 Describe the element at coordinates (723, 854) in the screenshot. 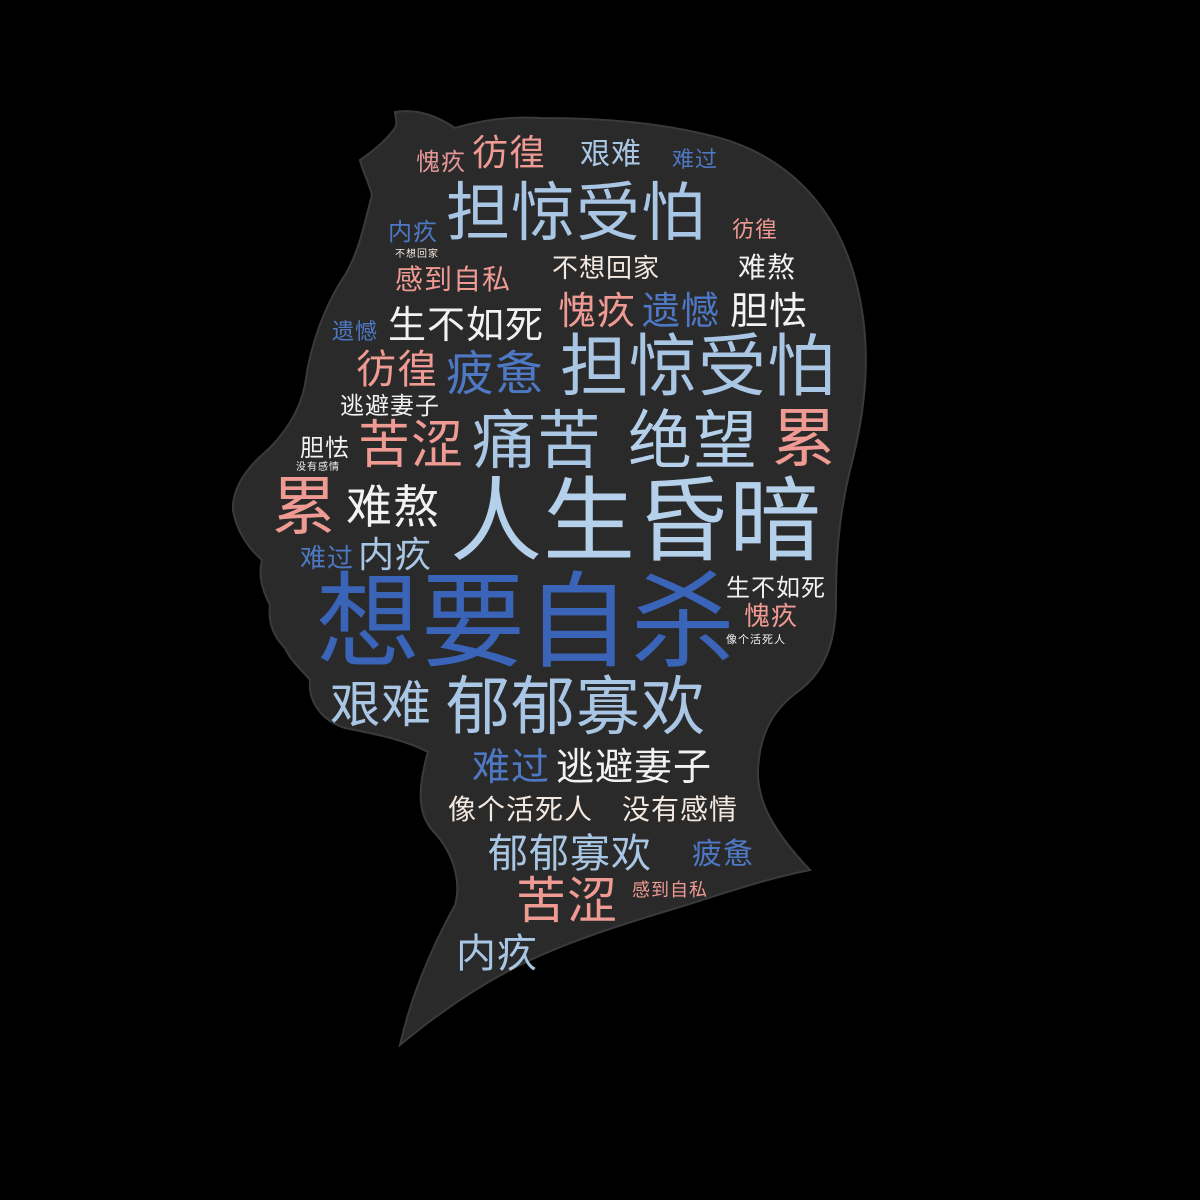

I see `word-pibei-2: 疲惫` at that location.